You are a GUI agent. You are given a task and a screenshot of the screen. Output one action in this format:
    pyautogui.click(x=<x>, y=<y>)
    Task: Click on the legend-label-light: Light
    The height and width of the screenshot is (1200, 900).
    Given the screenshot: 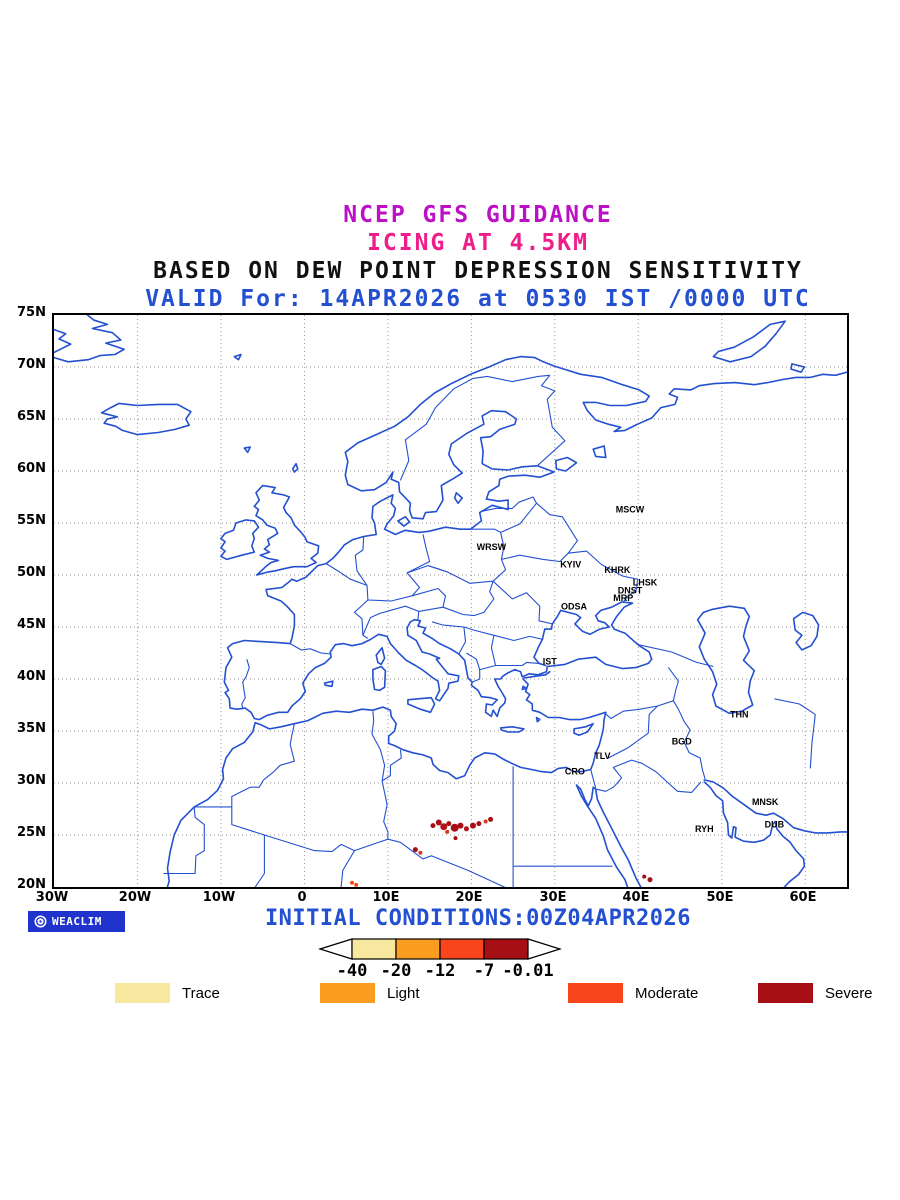 What is the action you would take?
    pyautogui.click(x=403, y=993)
    